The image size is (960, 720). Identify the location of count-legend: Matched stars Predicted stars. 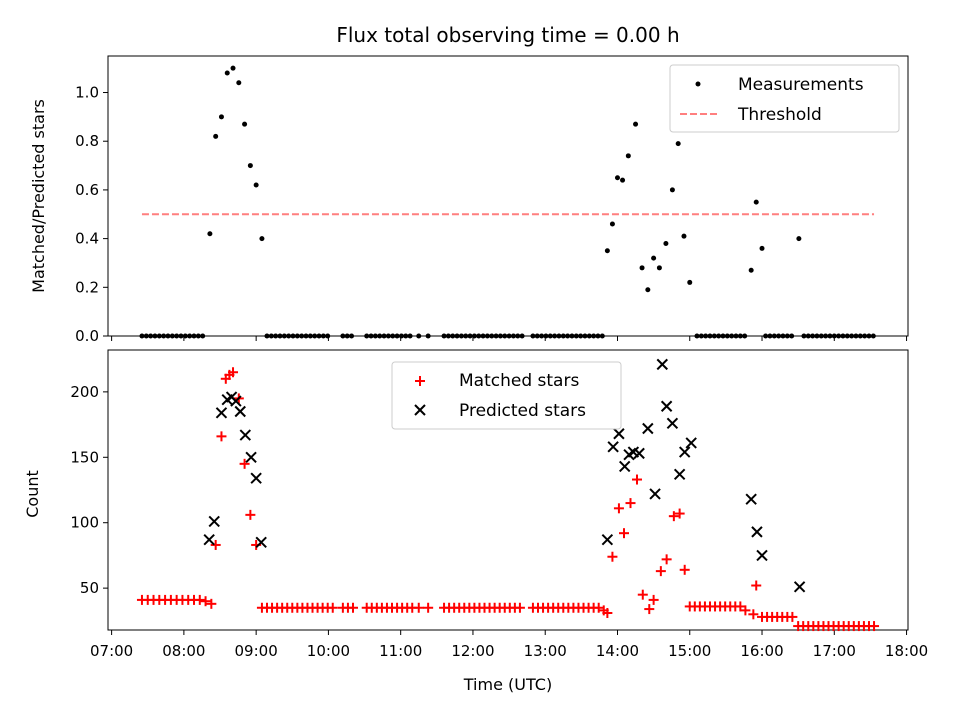
(506, 395).